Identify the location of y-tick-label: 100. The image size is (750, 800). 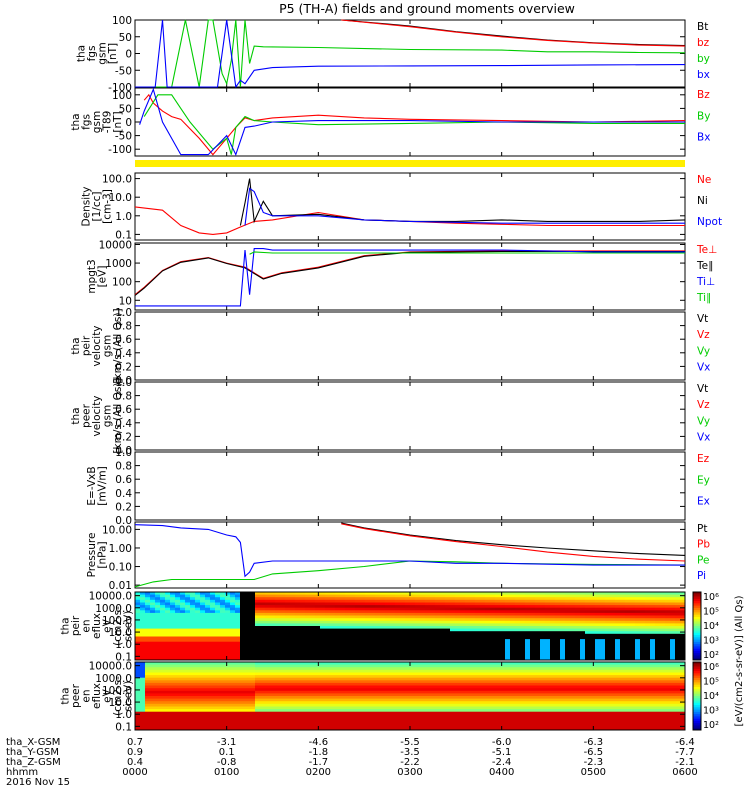
(122, 96).